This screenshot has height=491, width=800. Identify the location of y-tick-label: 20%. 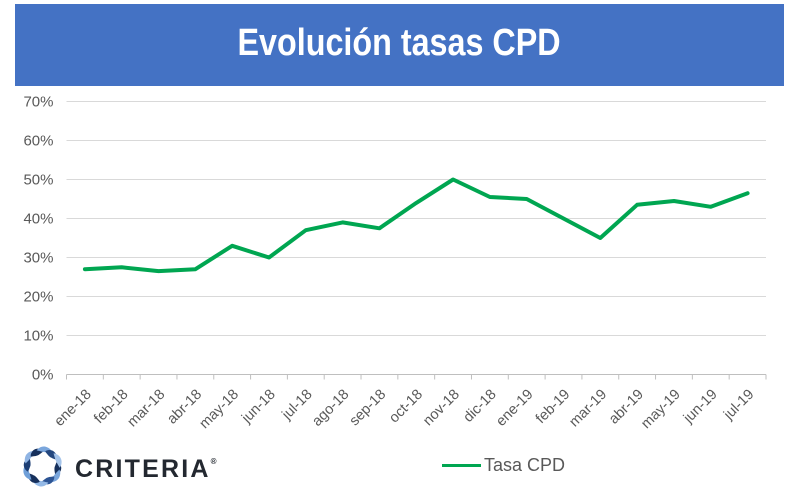
(38, 297).